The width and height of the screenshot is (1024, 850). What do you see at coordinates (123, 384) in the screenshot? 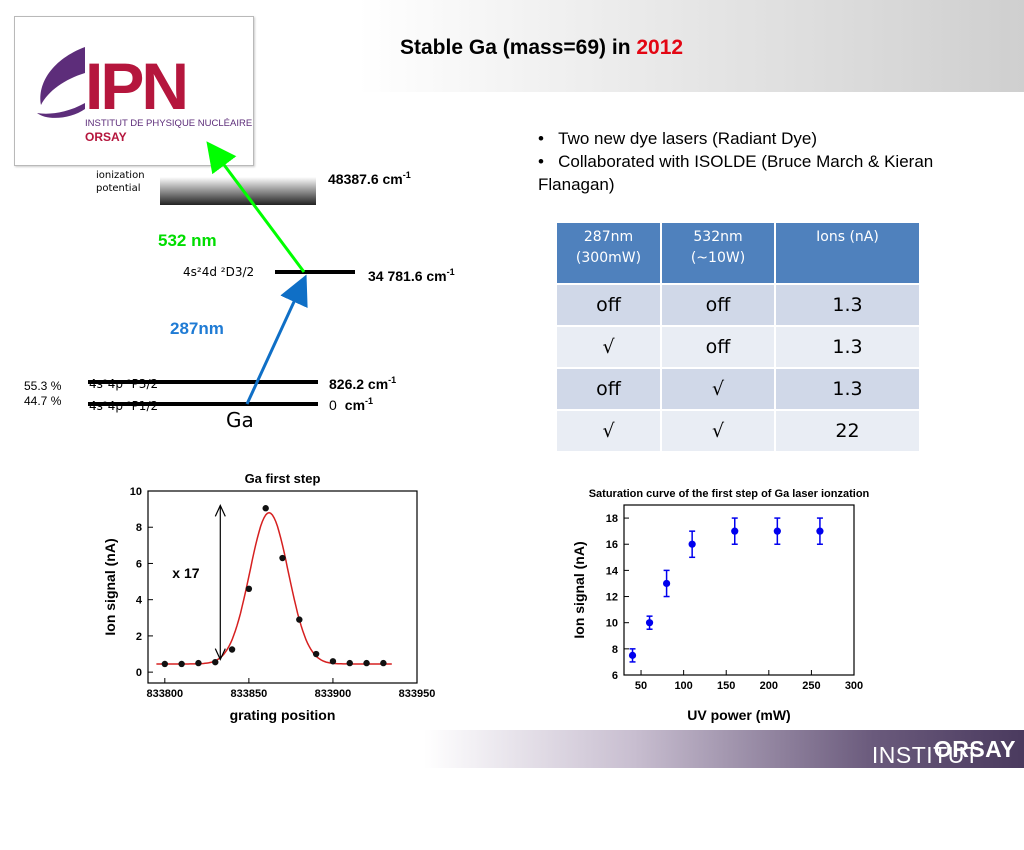
I see `state-p32: 4s²4p ²P3/2` at bounding box center [123, 384].